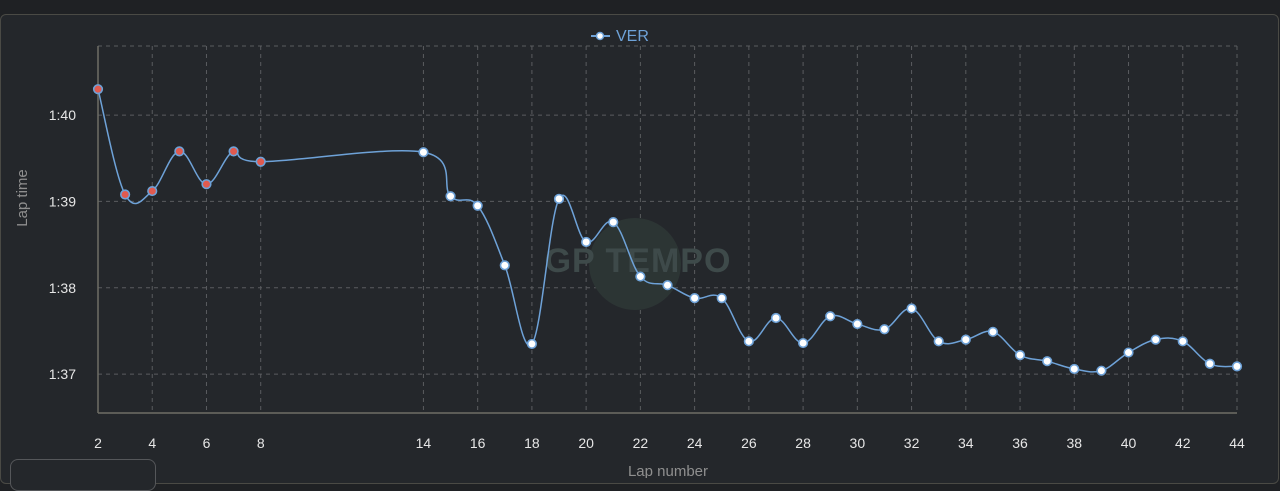 The height and width of the screenshot is (491, 1280). Describe the element at coordinates (749, 443) in the screenshot. I see `x-tick-label: 26` at that location.